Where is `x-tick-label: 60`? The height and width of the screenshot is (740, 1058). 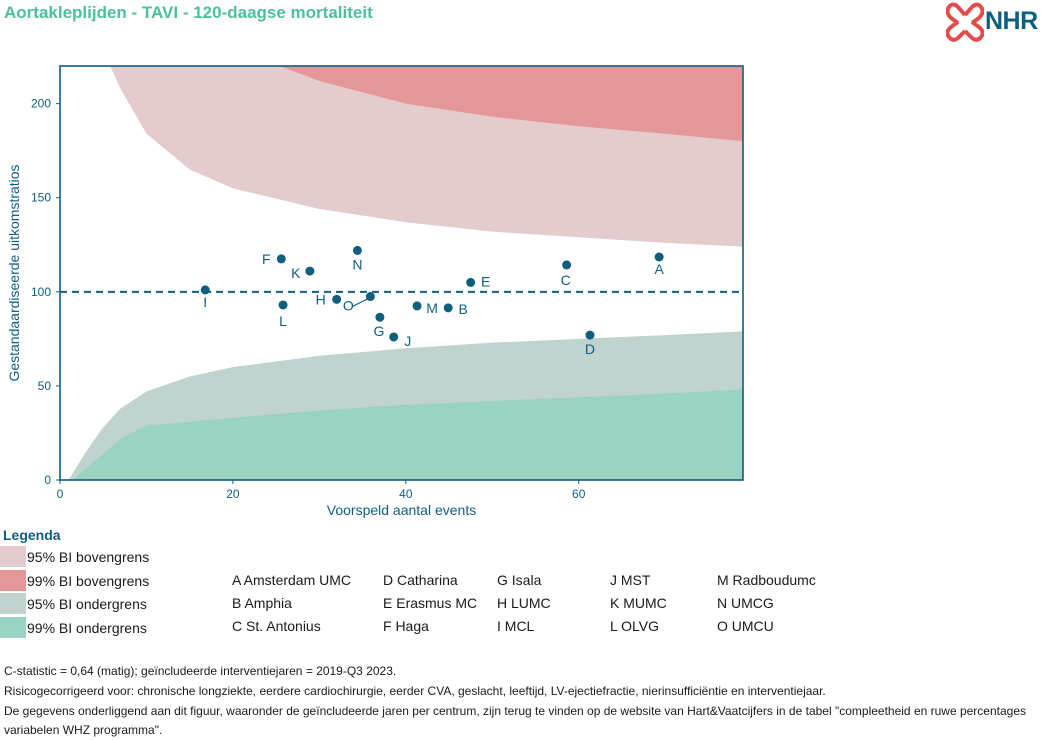 x-tick-label: 60 is located at coordinates (579, 494).